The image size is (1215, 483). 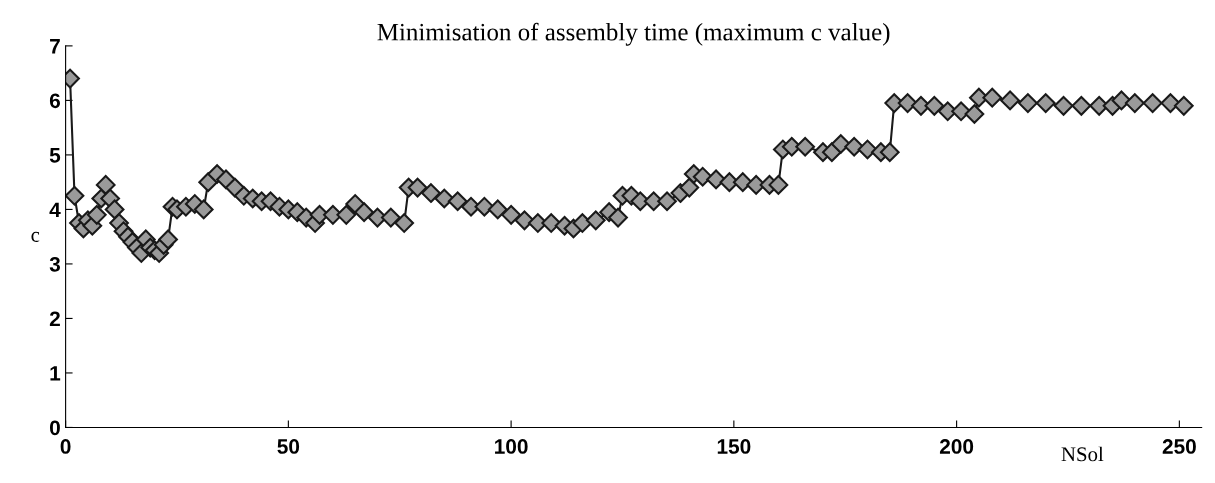 I want to click on y-axis-title: c, so click(x=35, y=236).